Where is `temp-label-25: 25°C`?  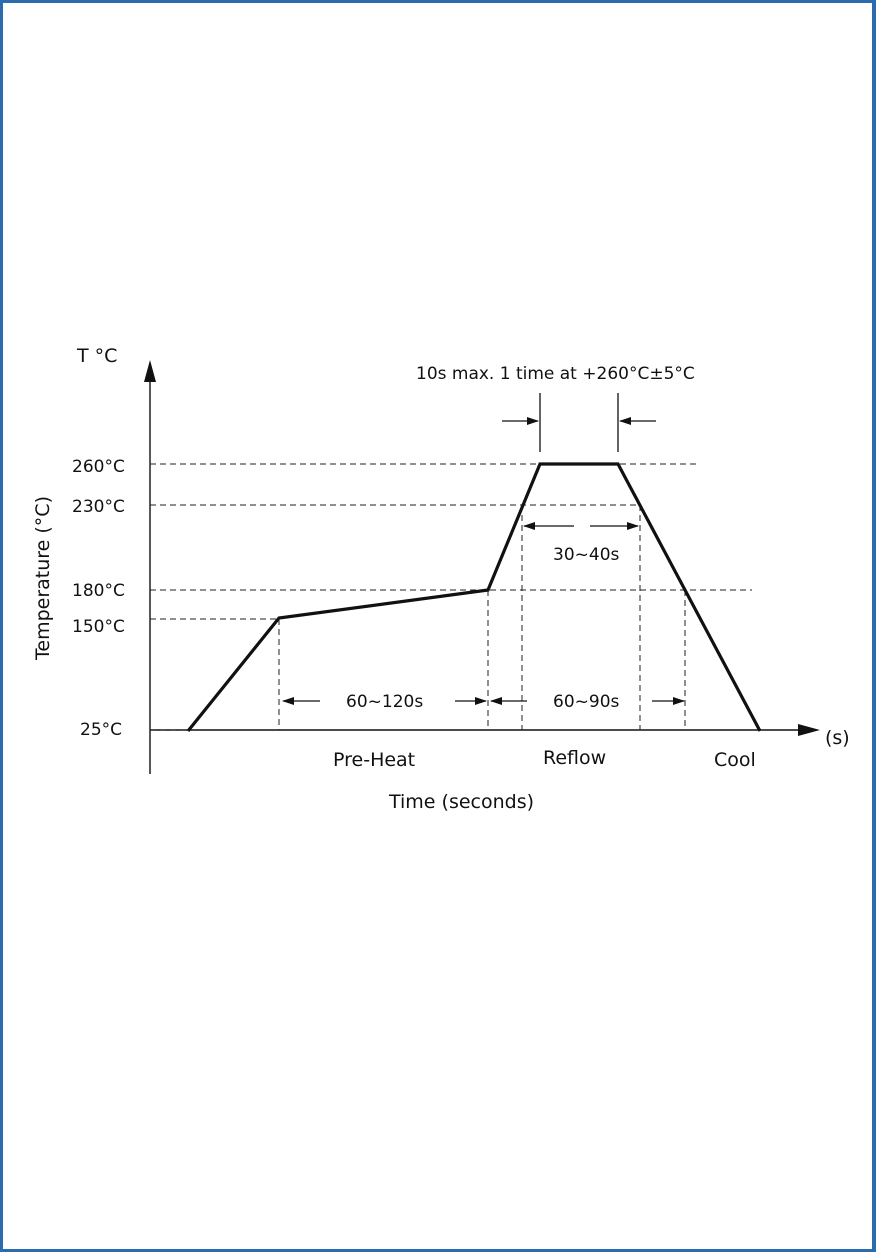 temp-label-25: 25°C is located at coordinates (101, 730).